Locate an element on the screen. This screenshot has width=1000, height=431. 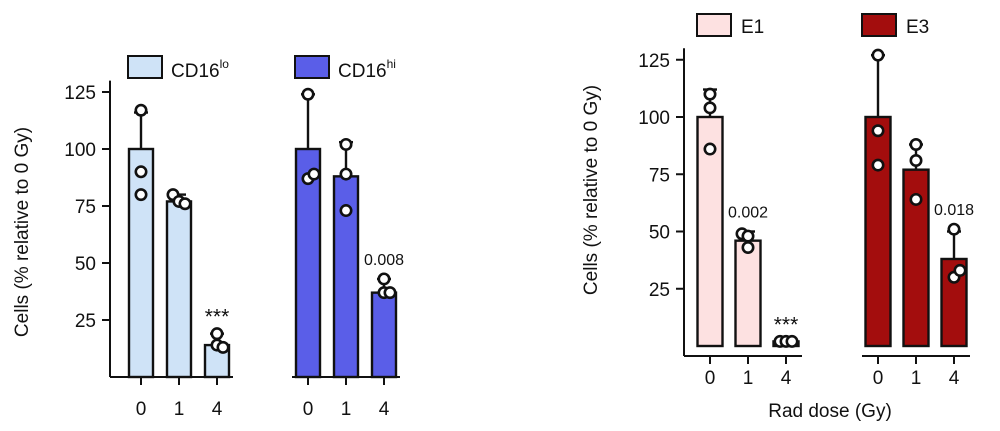
left-s1-0-x-tick-label: 0 is located at coordinates (308, 409).